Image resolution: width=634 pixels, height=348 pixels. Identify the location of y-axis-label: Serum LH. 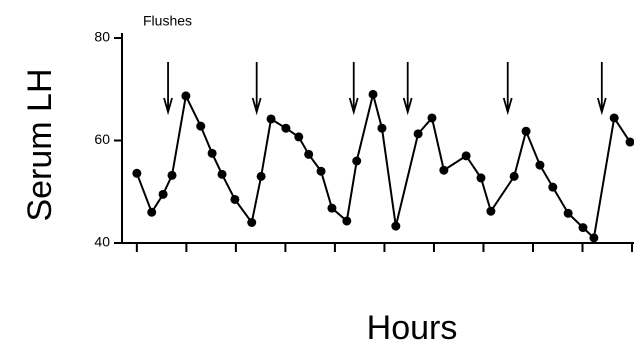
(40, 144).